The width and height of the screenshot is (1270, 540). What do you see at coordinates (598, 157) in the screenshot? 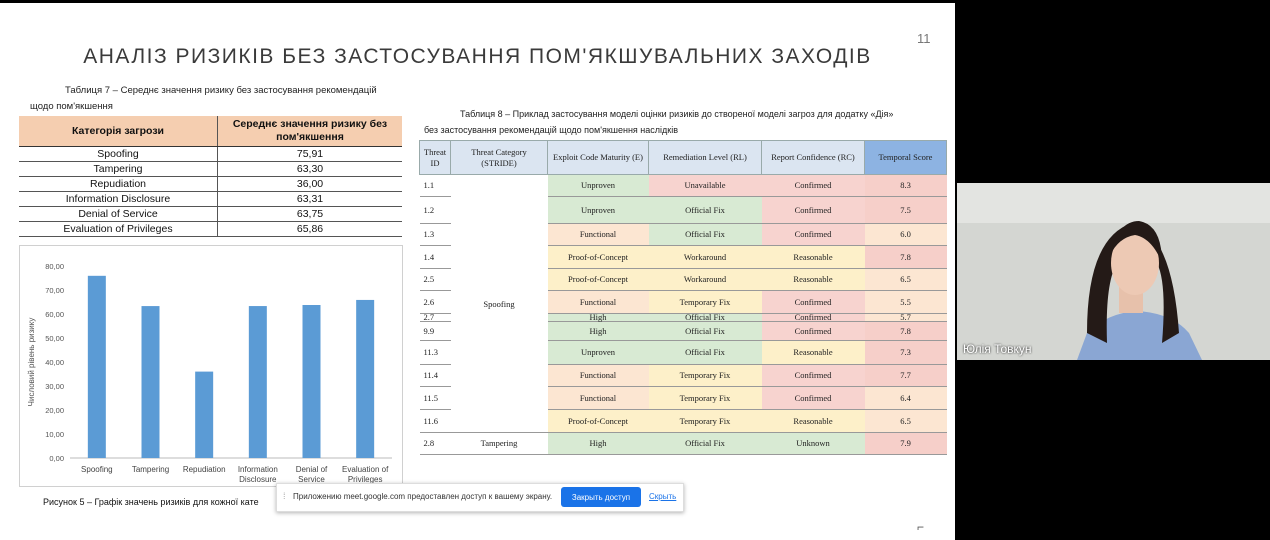
I see `table8-header-e: Exploit Code Maturity (E)` at bounding box center [598, 157].